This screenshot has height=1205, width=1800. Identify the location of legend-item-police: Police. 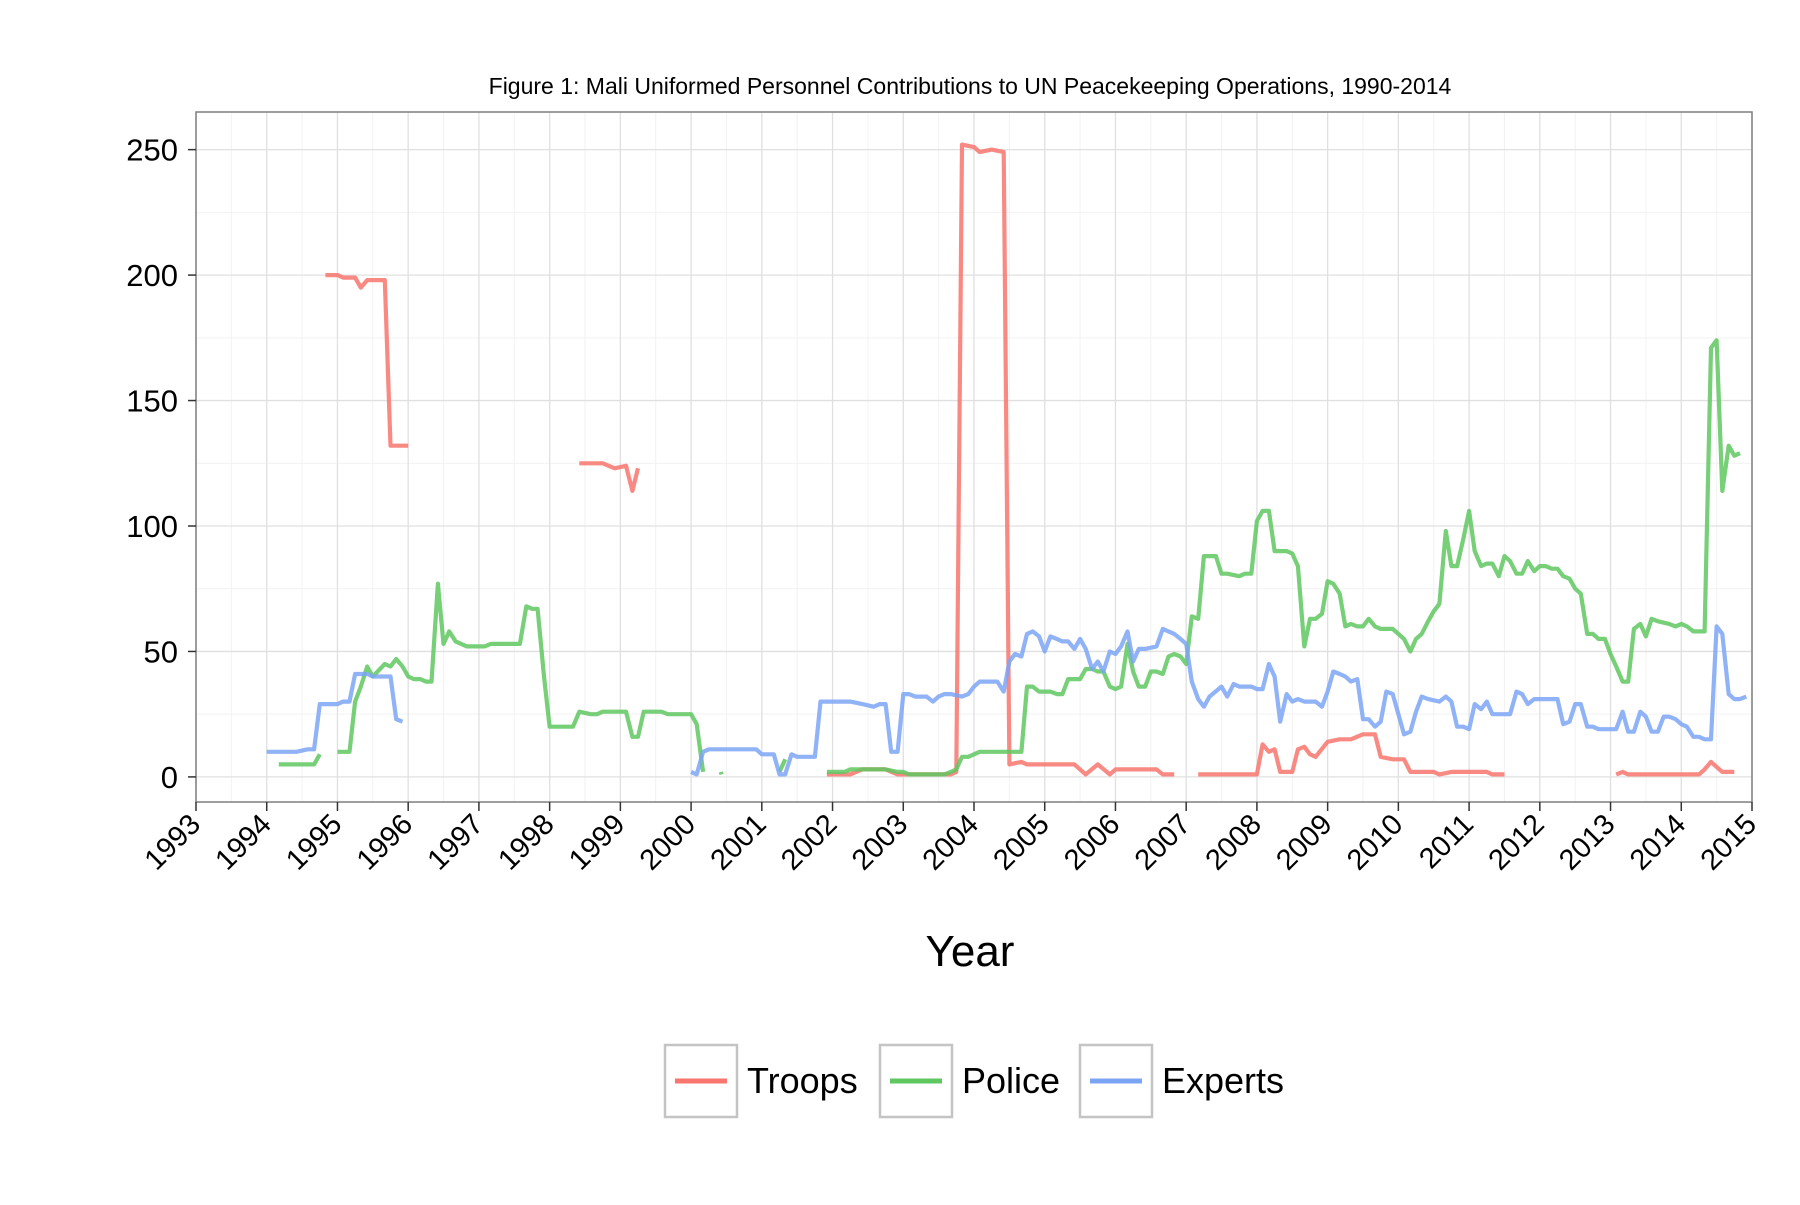
(969, 1081).